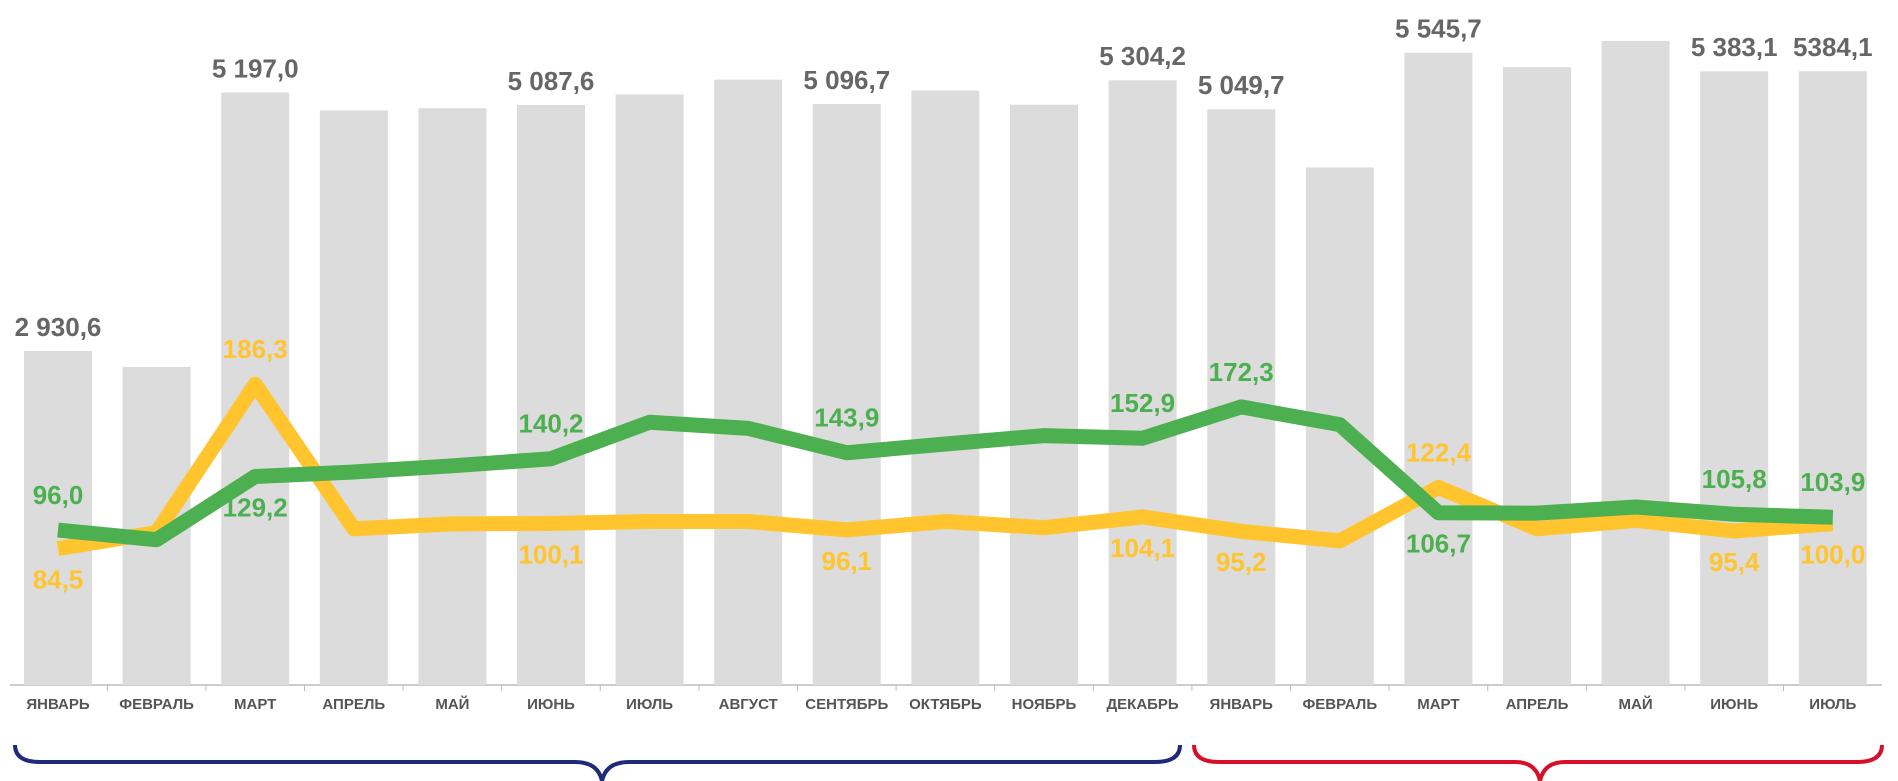  I want to click on bar-label: 5384,1, so click(1833, 47).